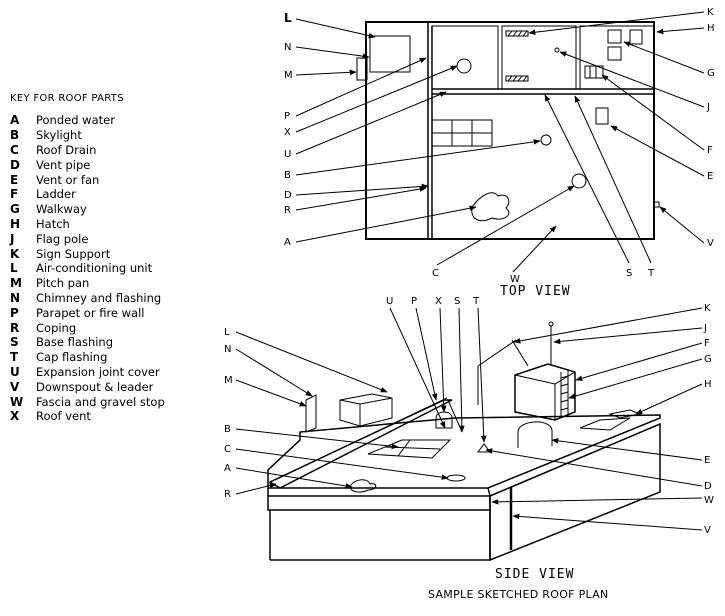  I want to click on top-view-title: TOP VIEW, so click(535, 291).